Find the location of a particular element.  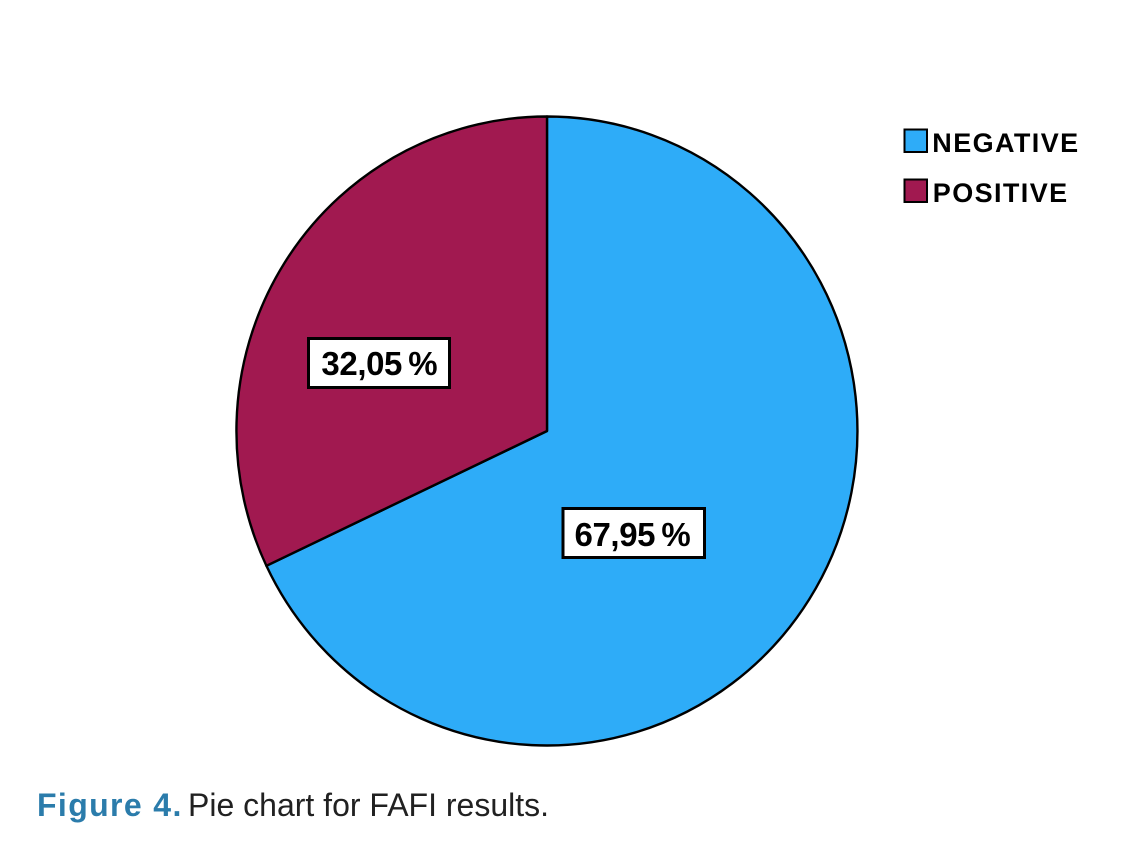

svg-text: POSITIVE is located at coordinates (1001, 193).